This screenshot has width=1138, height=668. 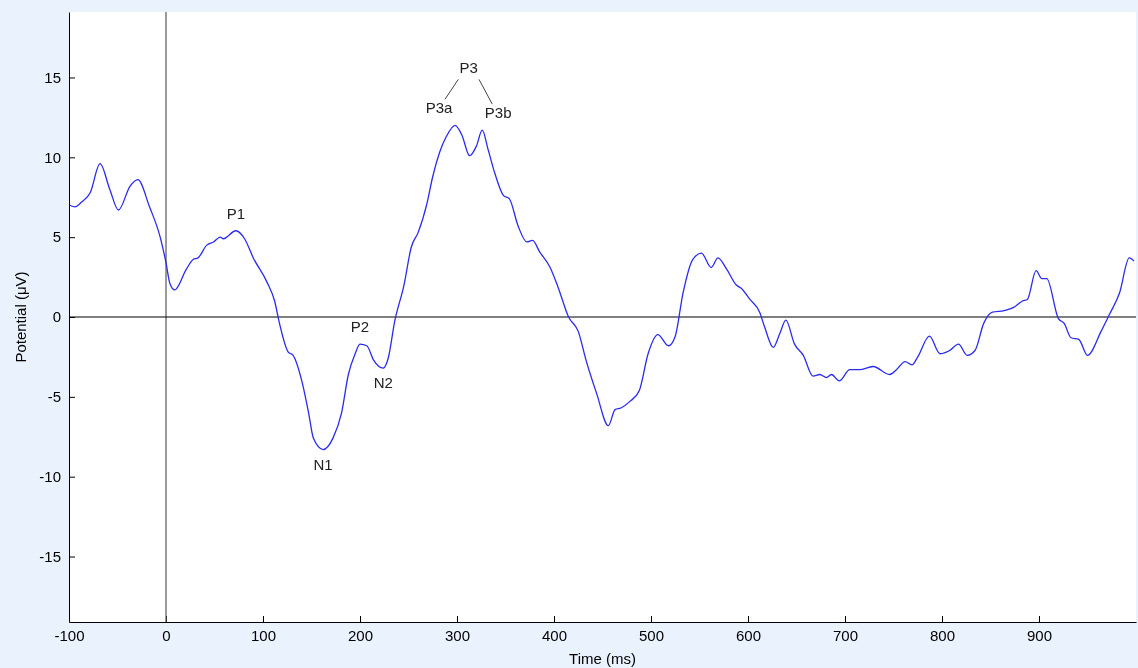 What do you see at coordinates (323, 464) in the screenshot?
I see `annotation: N1` at bounding box center [323, 464].